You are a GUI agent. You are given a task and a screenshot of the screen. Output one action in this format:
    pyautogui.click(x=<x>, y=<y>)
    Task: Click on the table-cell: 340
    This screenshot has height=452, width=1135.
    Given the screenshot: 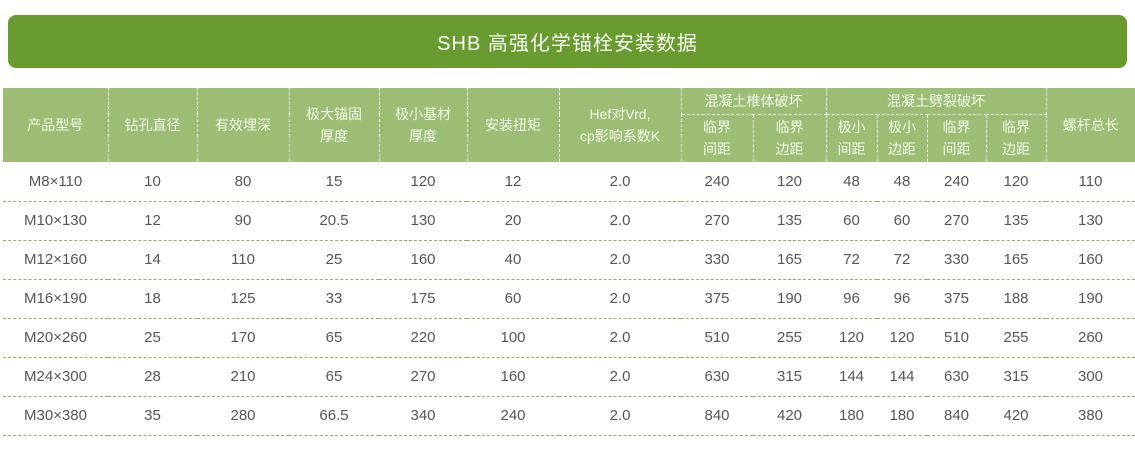 What is the action you would take?
    pyautogui.click(x=423, y=416)
    